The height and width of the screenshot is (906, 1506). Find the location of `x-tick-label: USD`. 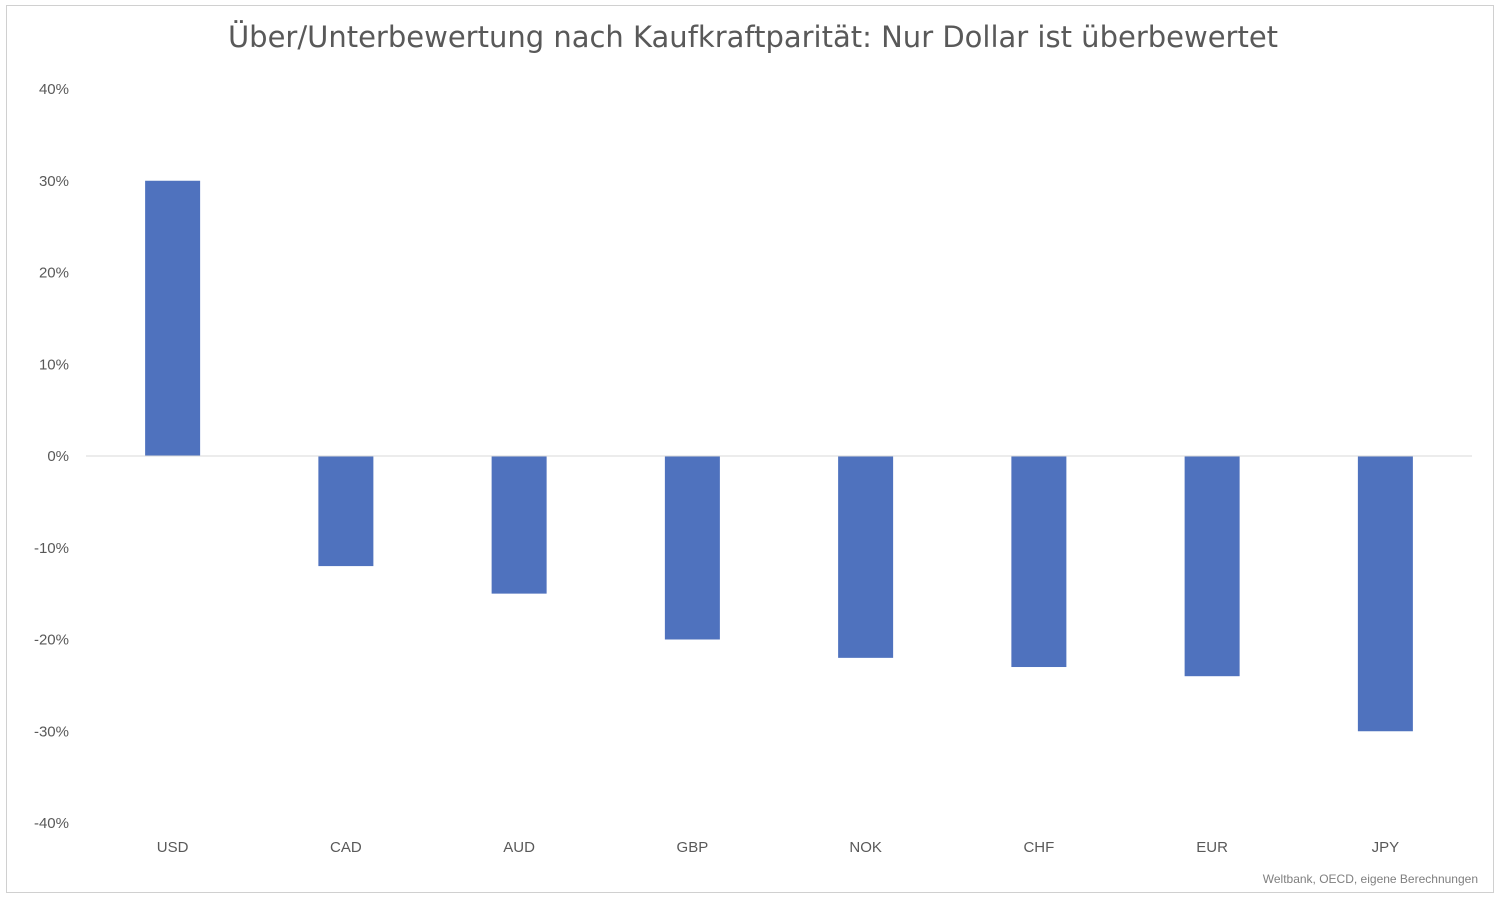

x-tick-label: USD is located at coordinates (173, 847).